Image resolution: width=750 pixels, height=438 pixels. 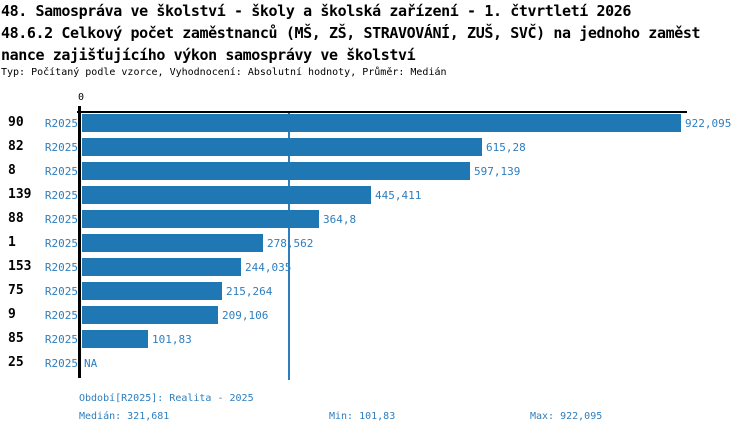 What do you see at coordinates (16, 290) in the screenshot?
I see `row-category-label: 75` at bounding box center [16, 290].